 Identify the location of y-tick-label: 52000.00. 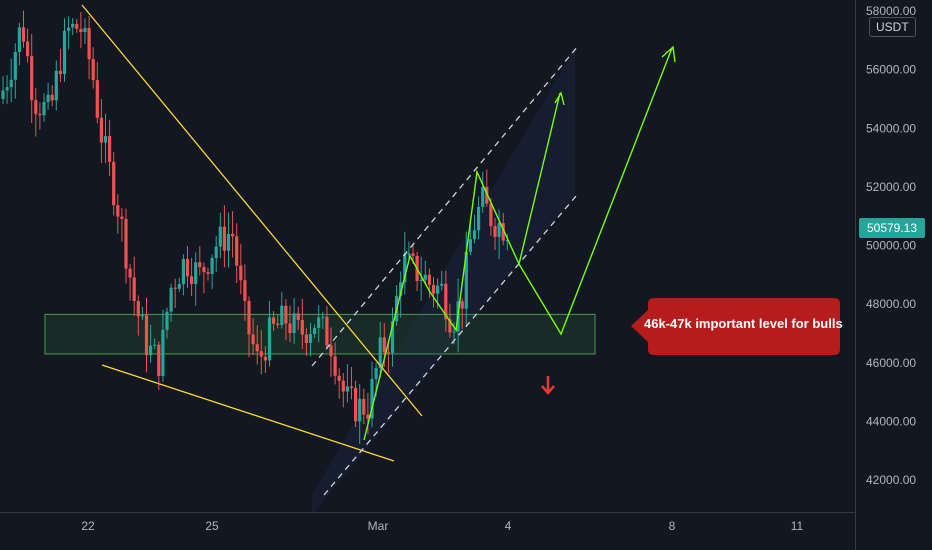
(891, 187).